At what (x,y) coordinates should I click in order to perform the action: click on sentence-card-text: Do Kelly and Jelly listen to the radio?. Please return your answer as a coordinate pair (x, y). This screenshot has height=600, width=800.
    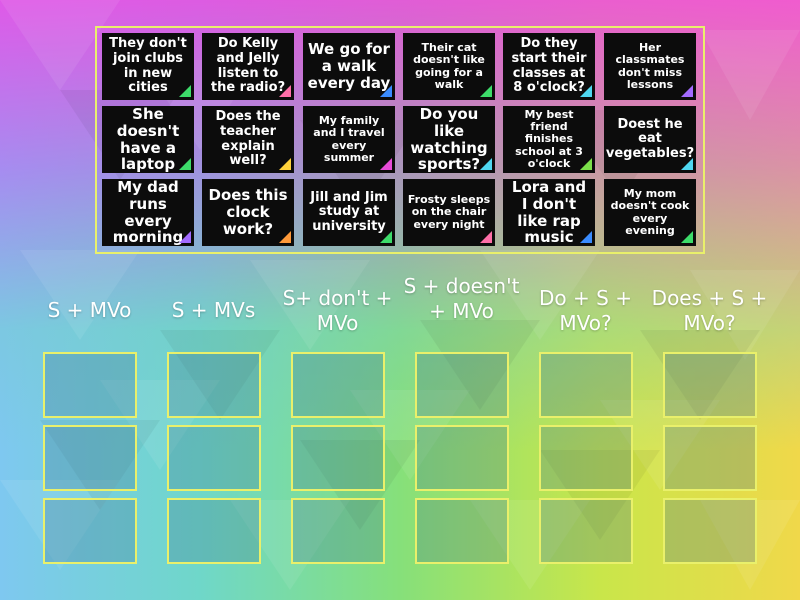
    Looking at the image, I should click on (248, 66).